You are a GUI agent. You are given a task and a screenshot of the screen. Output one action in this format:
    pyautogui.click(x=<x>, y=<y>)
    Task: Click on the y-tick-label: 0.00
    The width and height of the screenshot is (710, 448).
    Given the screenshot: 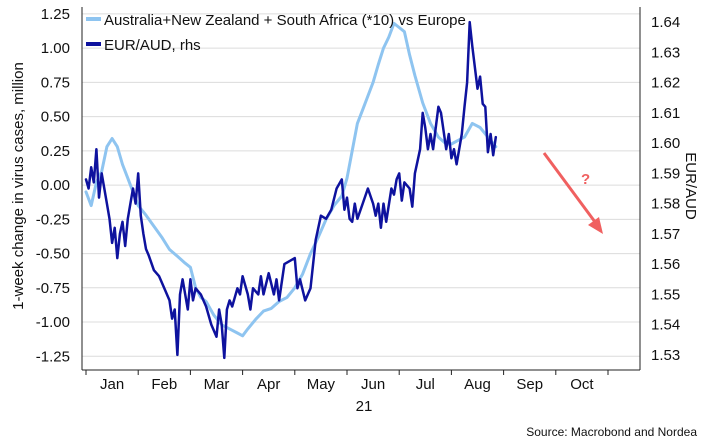 What is the action you would take?
    pyautogui.click(x=55, y=185)
    